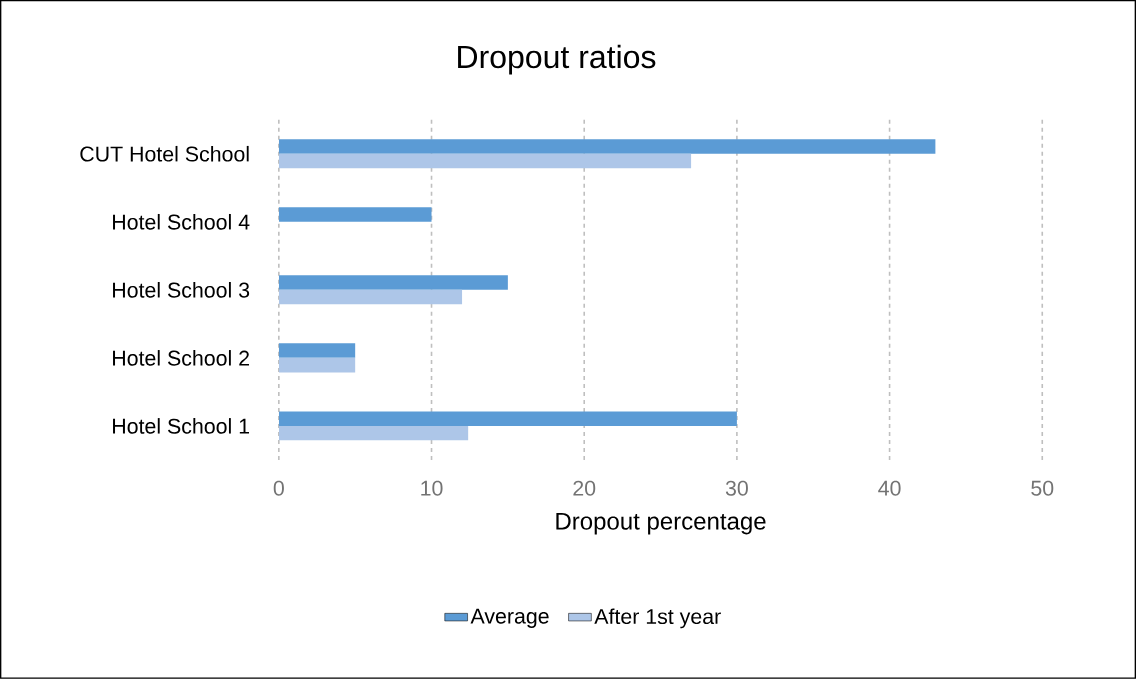 The image size is (1136, 679). I want to click on y-tick-label: Hotel School 4, so click(181, 222).